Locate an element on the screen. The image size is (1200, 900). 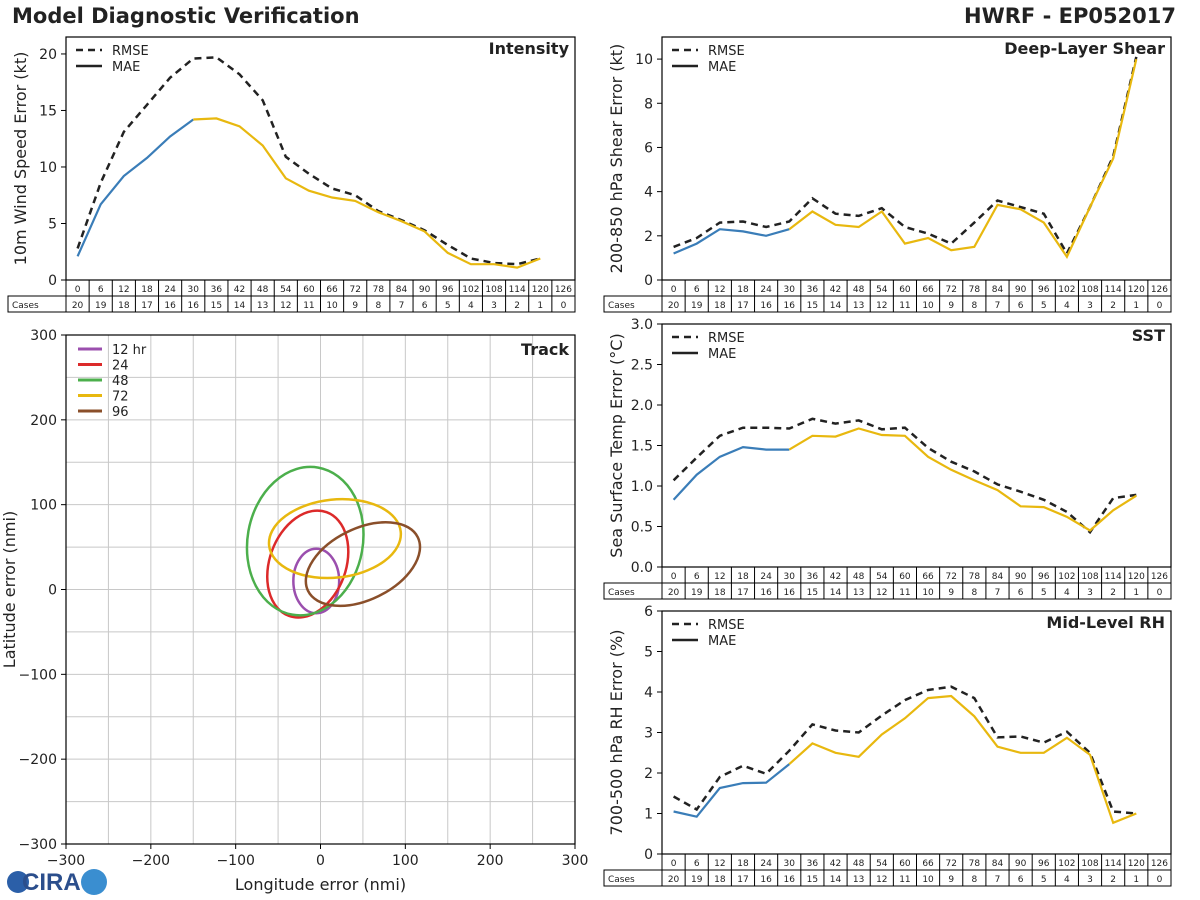
y-tick-label: 4 is located at coordinates (648, 193).